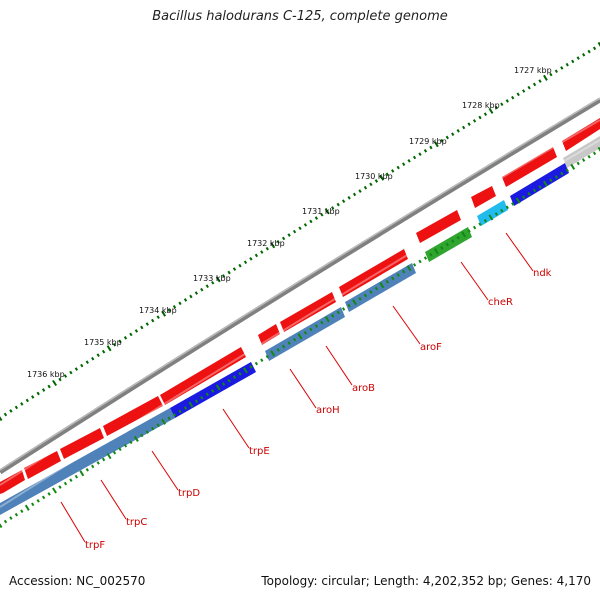  I want to click on kbp-label-1734: 1734 kbp, so click(158, 310).